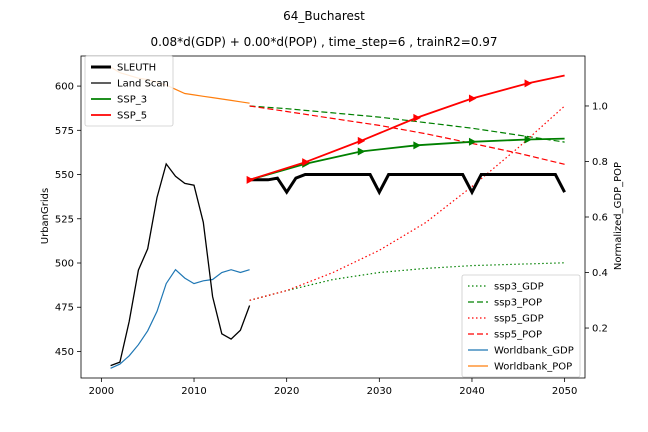  What do you see at coordinates (64, 175) in the screenshot?
I see `y-left-tick-label-550: 550` at bounding box center [64, 175].